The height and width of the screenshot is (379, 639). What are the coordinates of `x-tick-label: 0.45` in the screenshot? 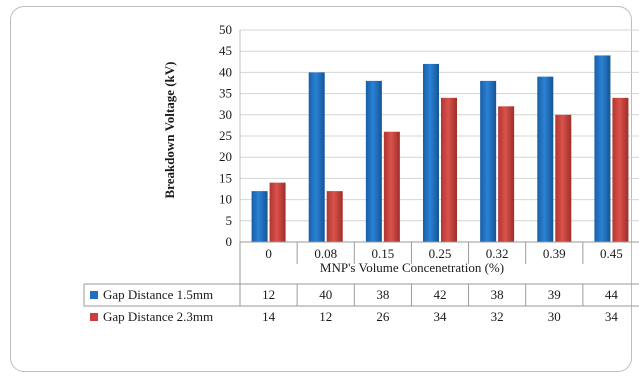 It's located at (611, 253).